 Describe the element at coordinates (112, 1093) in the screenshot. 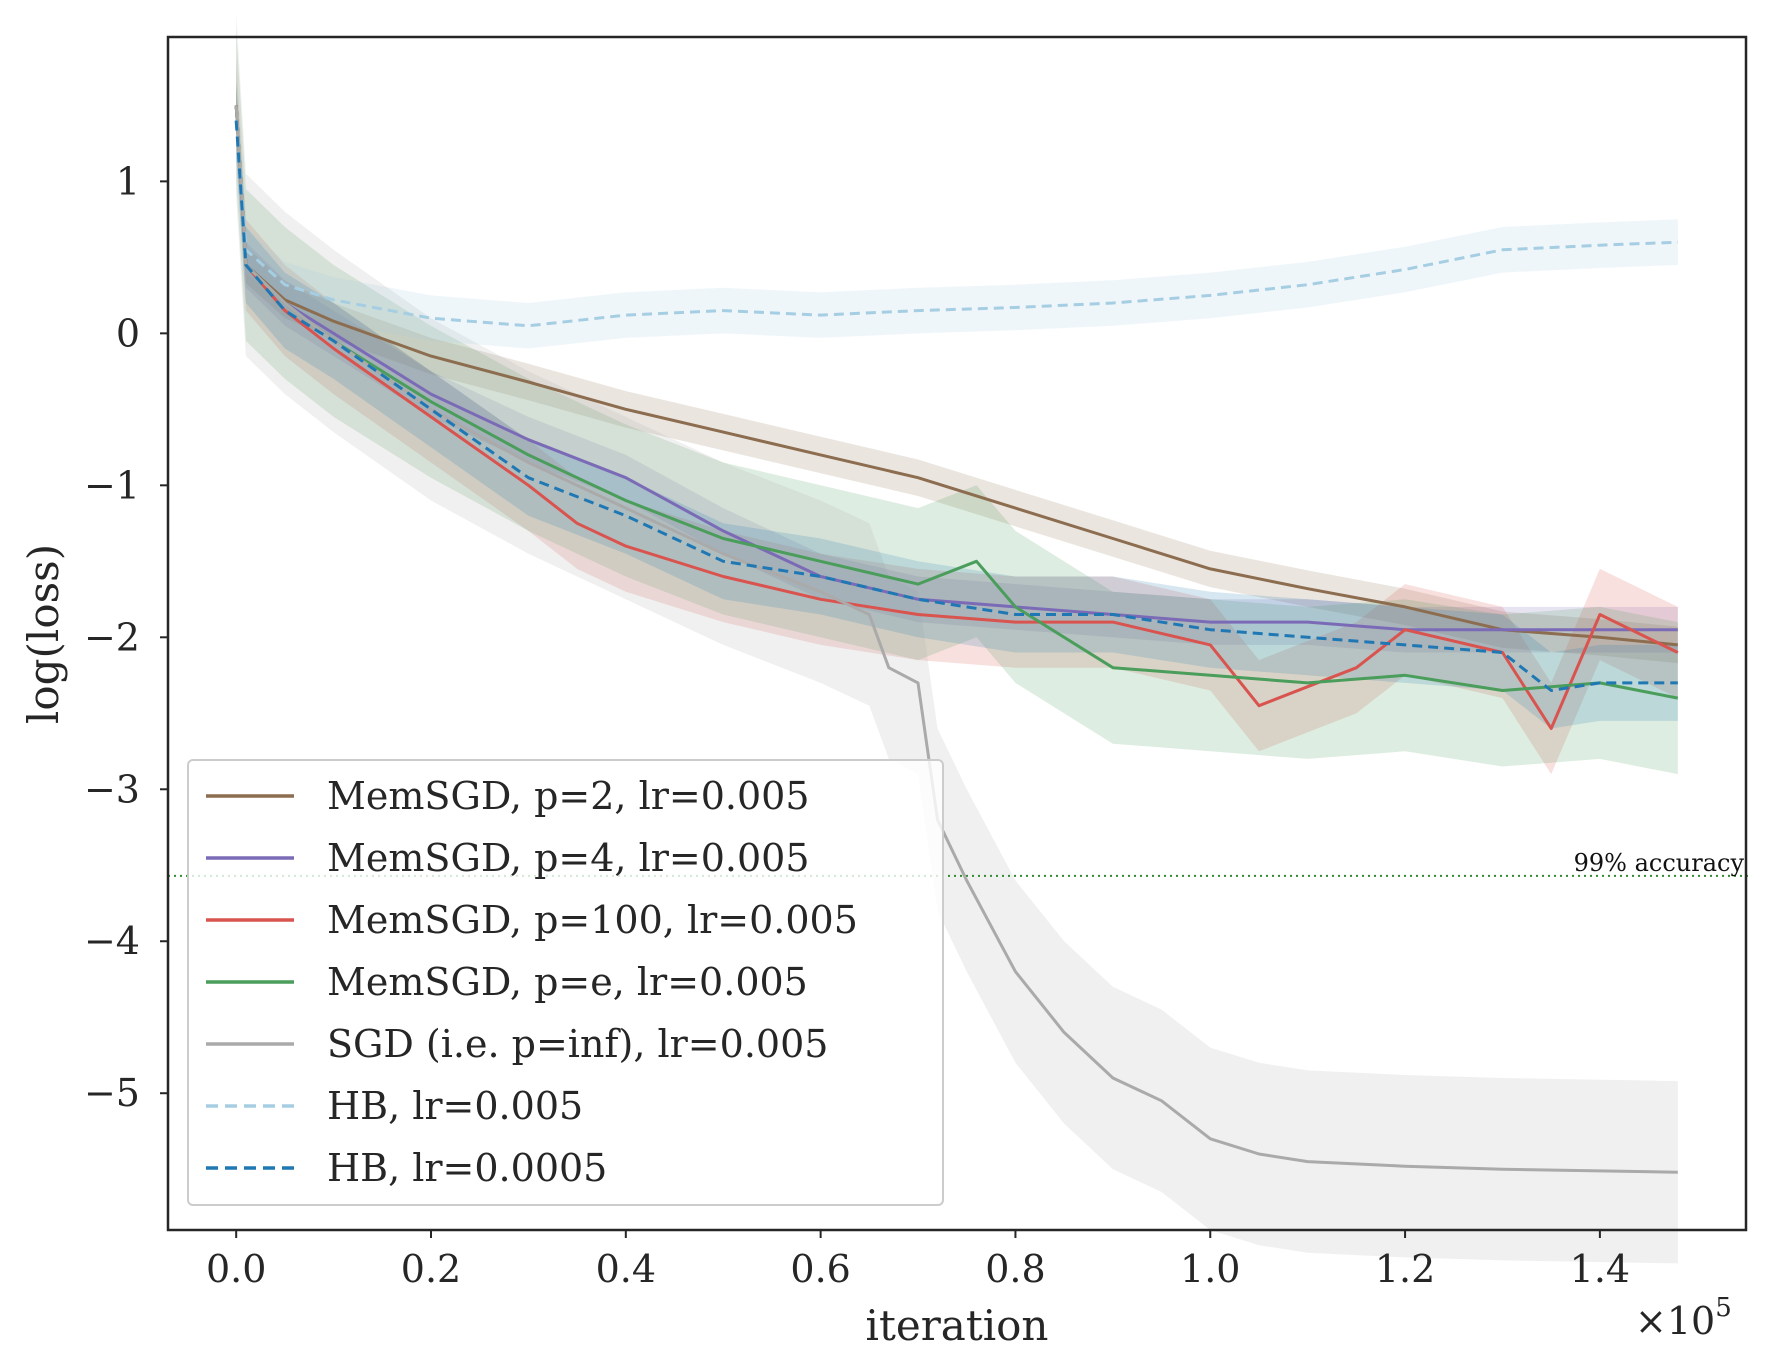

I see `y-tick-label: −5` at that location.